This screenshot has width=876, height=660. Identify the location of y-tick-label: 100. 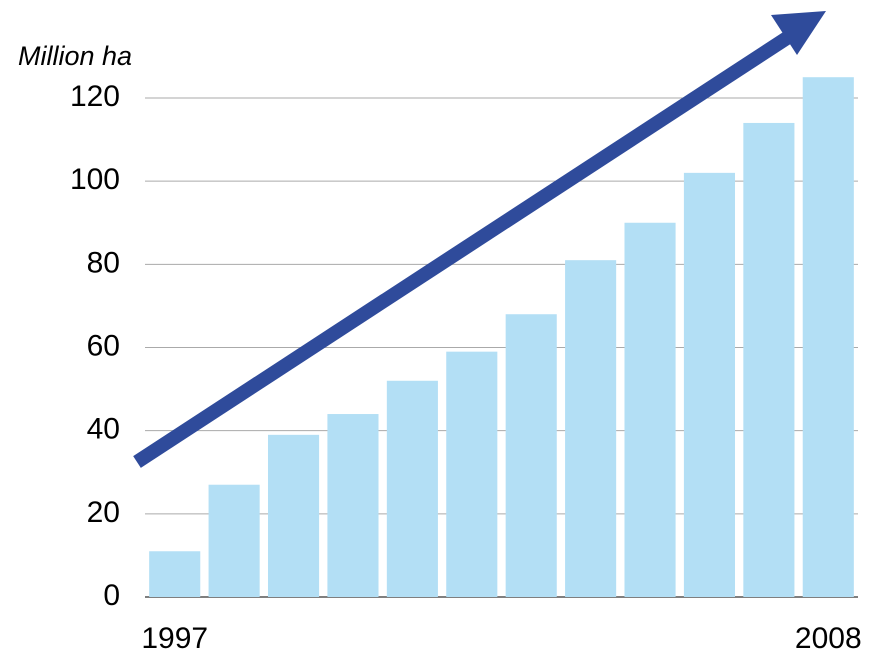
(95, 179).